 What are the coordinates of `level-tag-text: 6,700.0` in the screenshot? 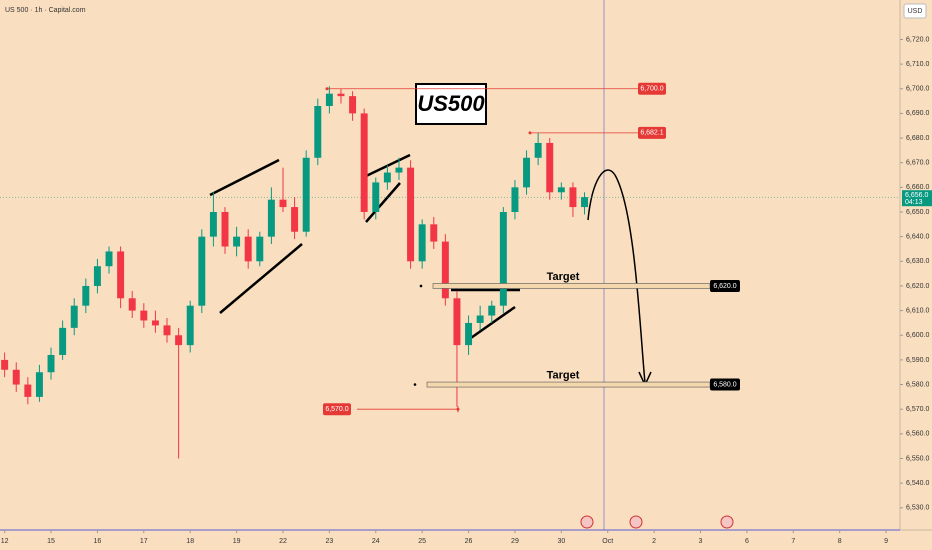 It's located at (651, 89).